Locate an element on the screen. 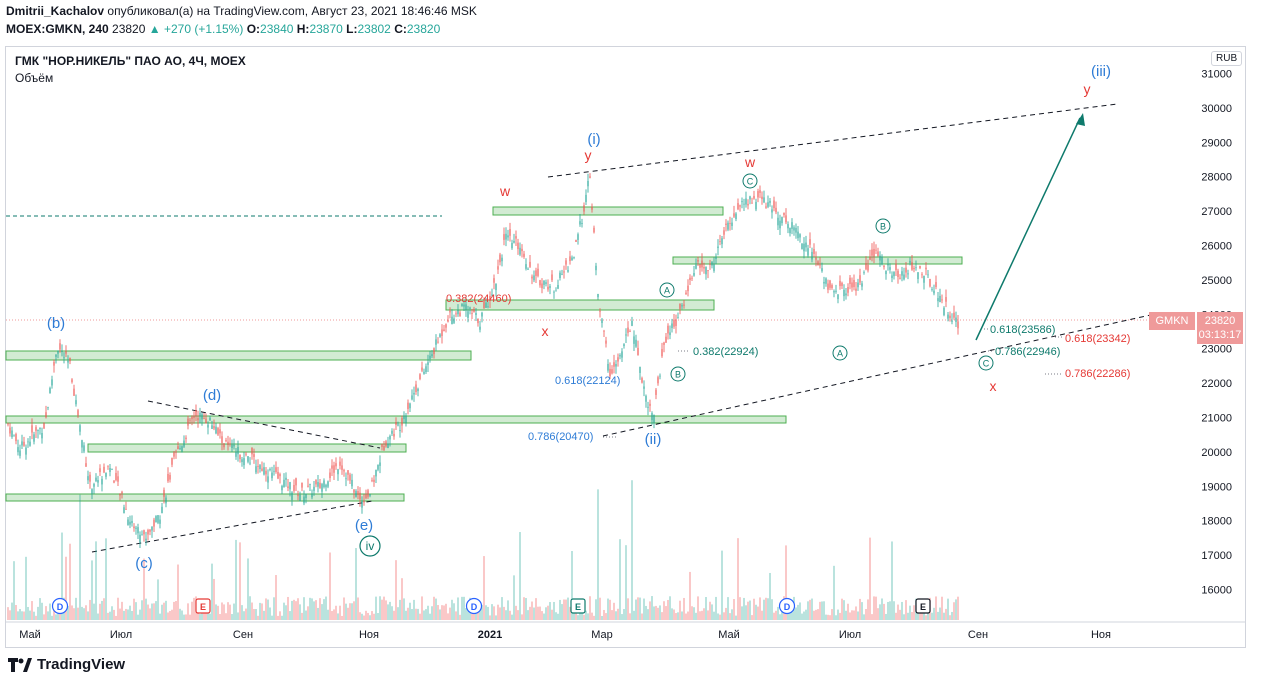  currency-button: RUB is located at coordinates (1227, 58).